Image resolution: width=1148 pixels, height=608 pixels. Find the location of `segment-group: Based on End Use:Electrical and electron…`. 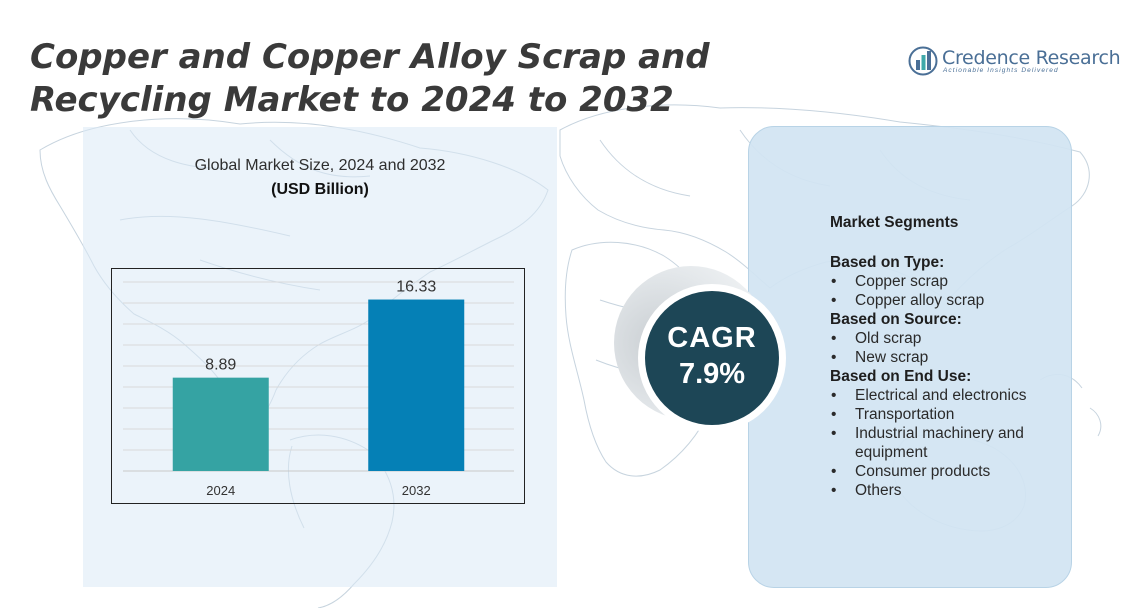

segment-group: Based on End Use:Electrical and electron… is located at coordinates (950, 433).